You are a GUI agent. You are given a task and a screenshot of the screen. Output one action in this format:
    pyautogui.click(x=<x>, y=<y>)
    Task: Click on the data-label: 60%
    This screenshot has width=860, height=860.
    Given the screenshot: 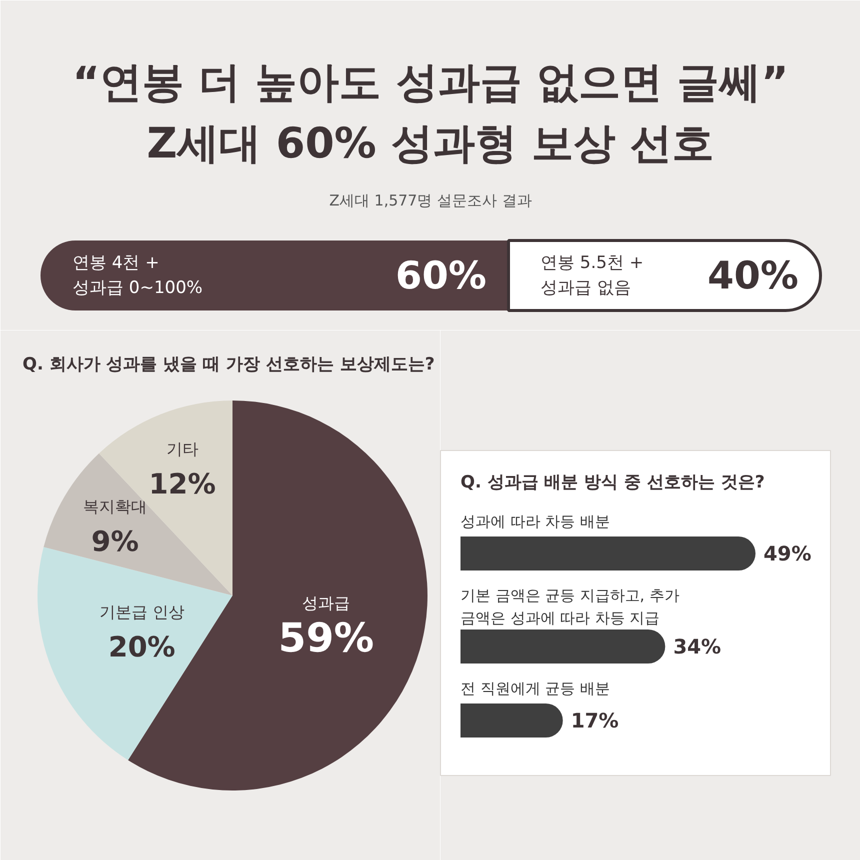 What is the action you would take?
    pyautogui.click(x=441, y=276)
    